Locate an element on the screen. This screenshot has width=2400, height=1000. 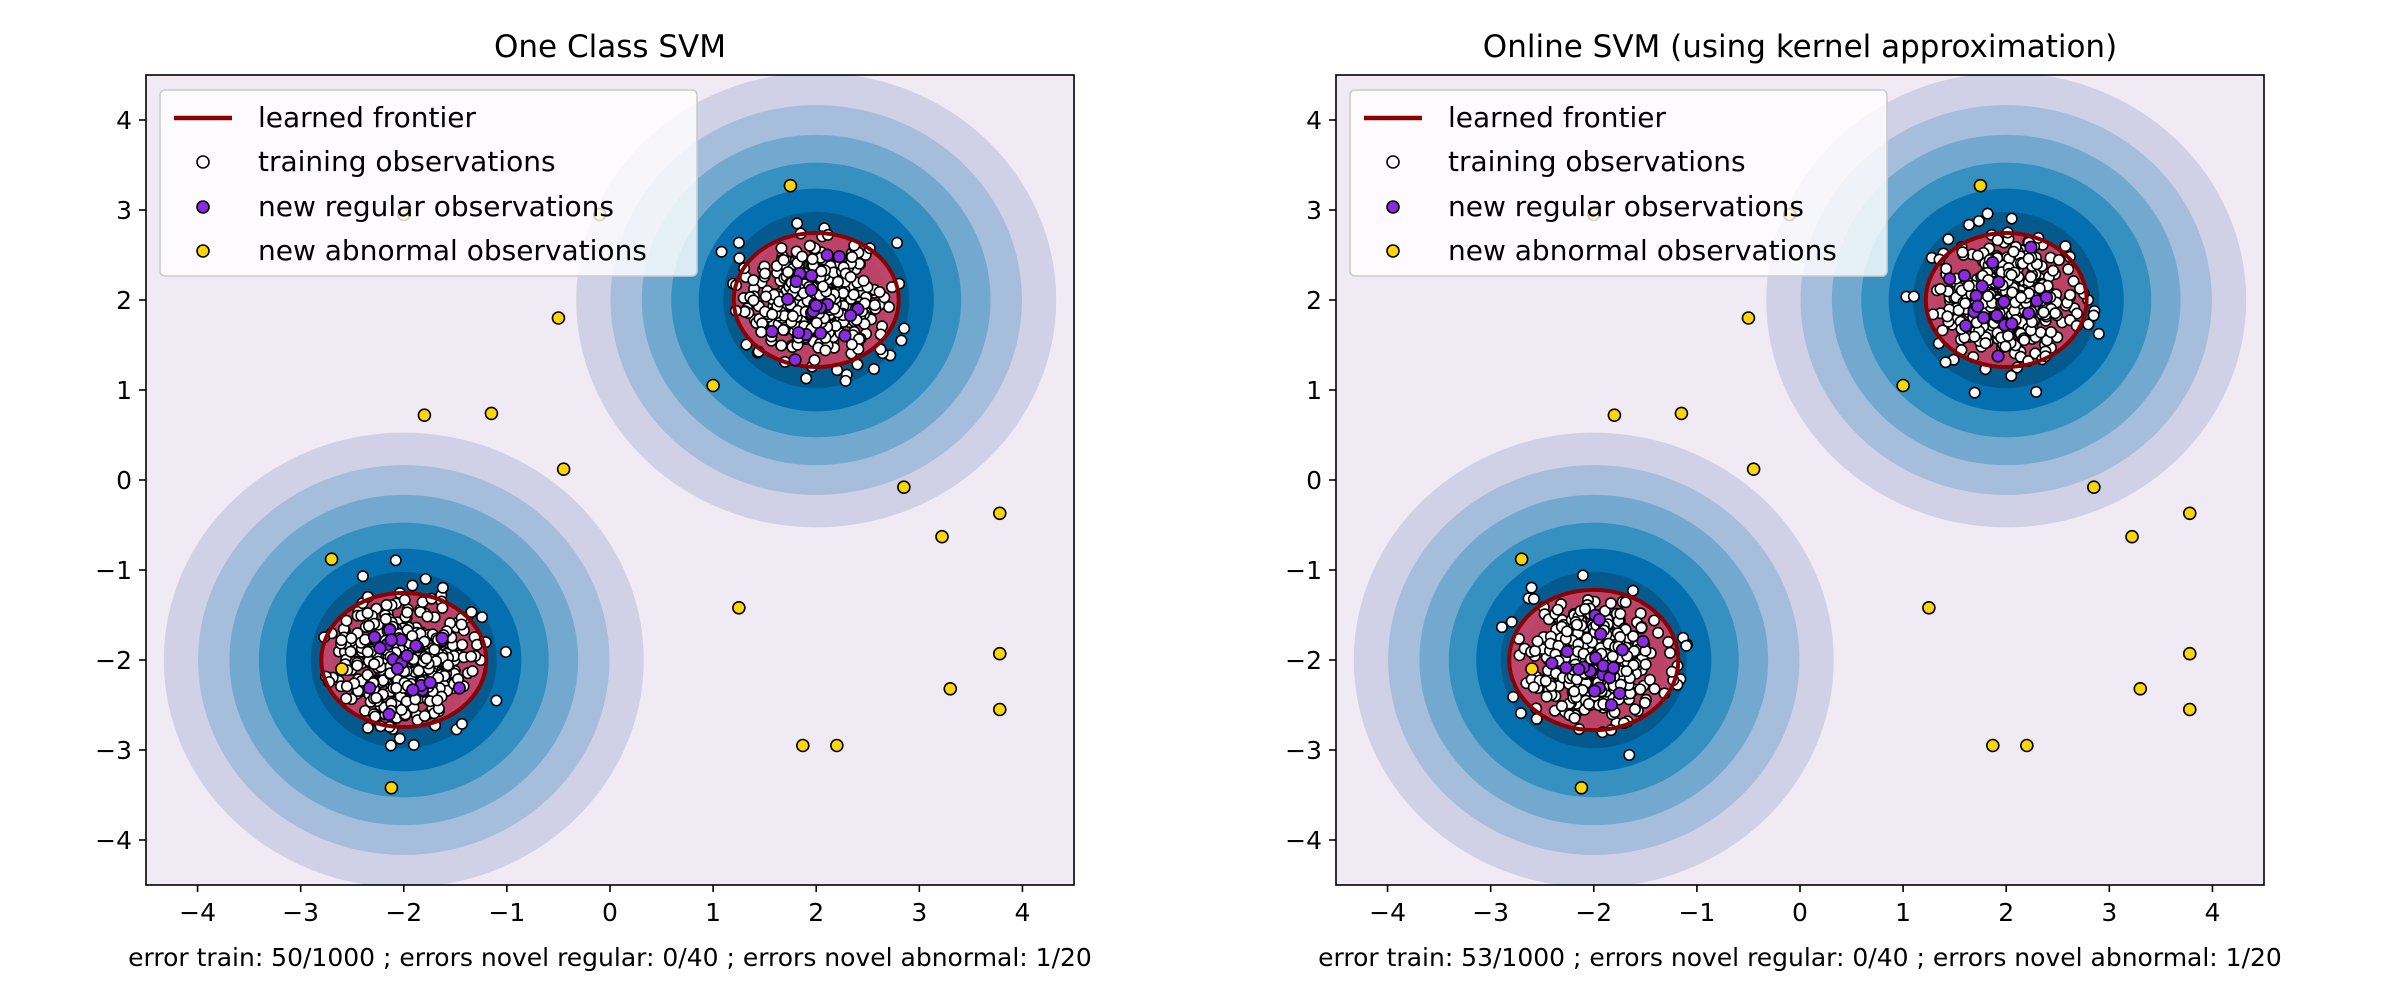
x-tick-label: 0 is located at coordinates (1800, 912).